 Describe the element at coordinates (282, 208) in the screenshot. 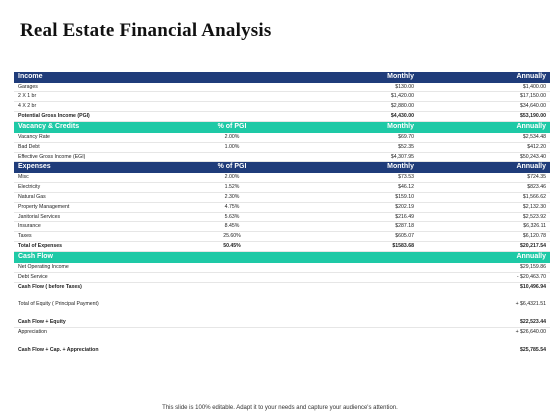

I see `expenses-row: Property Management 4.75% $202.19 $2,132.30` at that location.